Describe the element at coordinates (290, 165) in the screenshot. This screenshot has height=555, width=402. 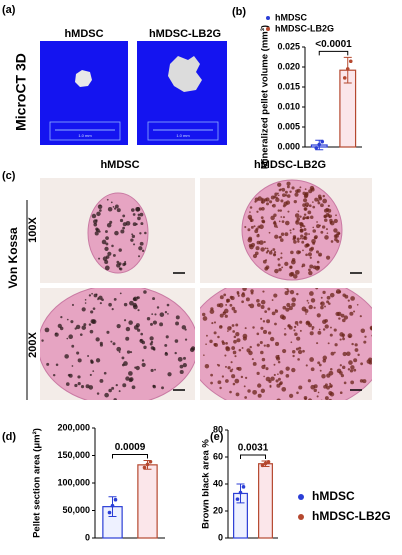
I see `column-label: hMDSC-LB2G` at that location.